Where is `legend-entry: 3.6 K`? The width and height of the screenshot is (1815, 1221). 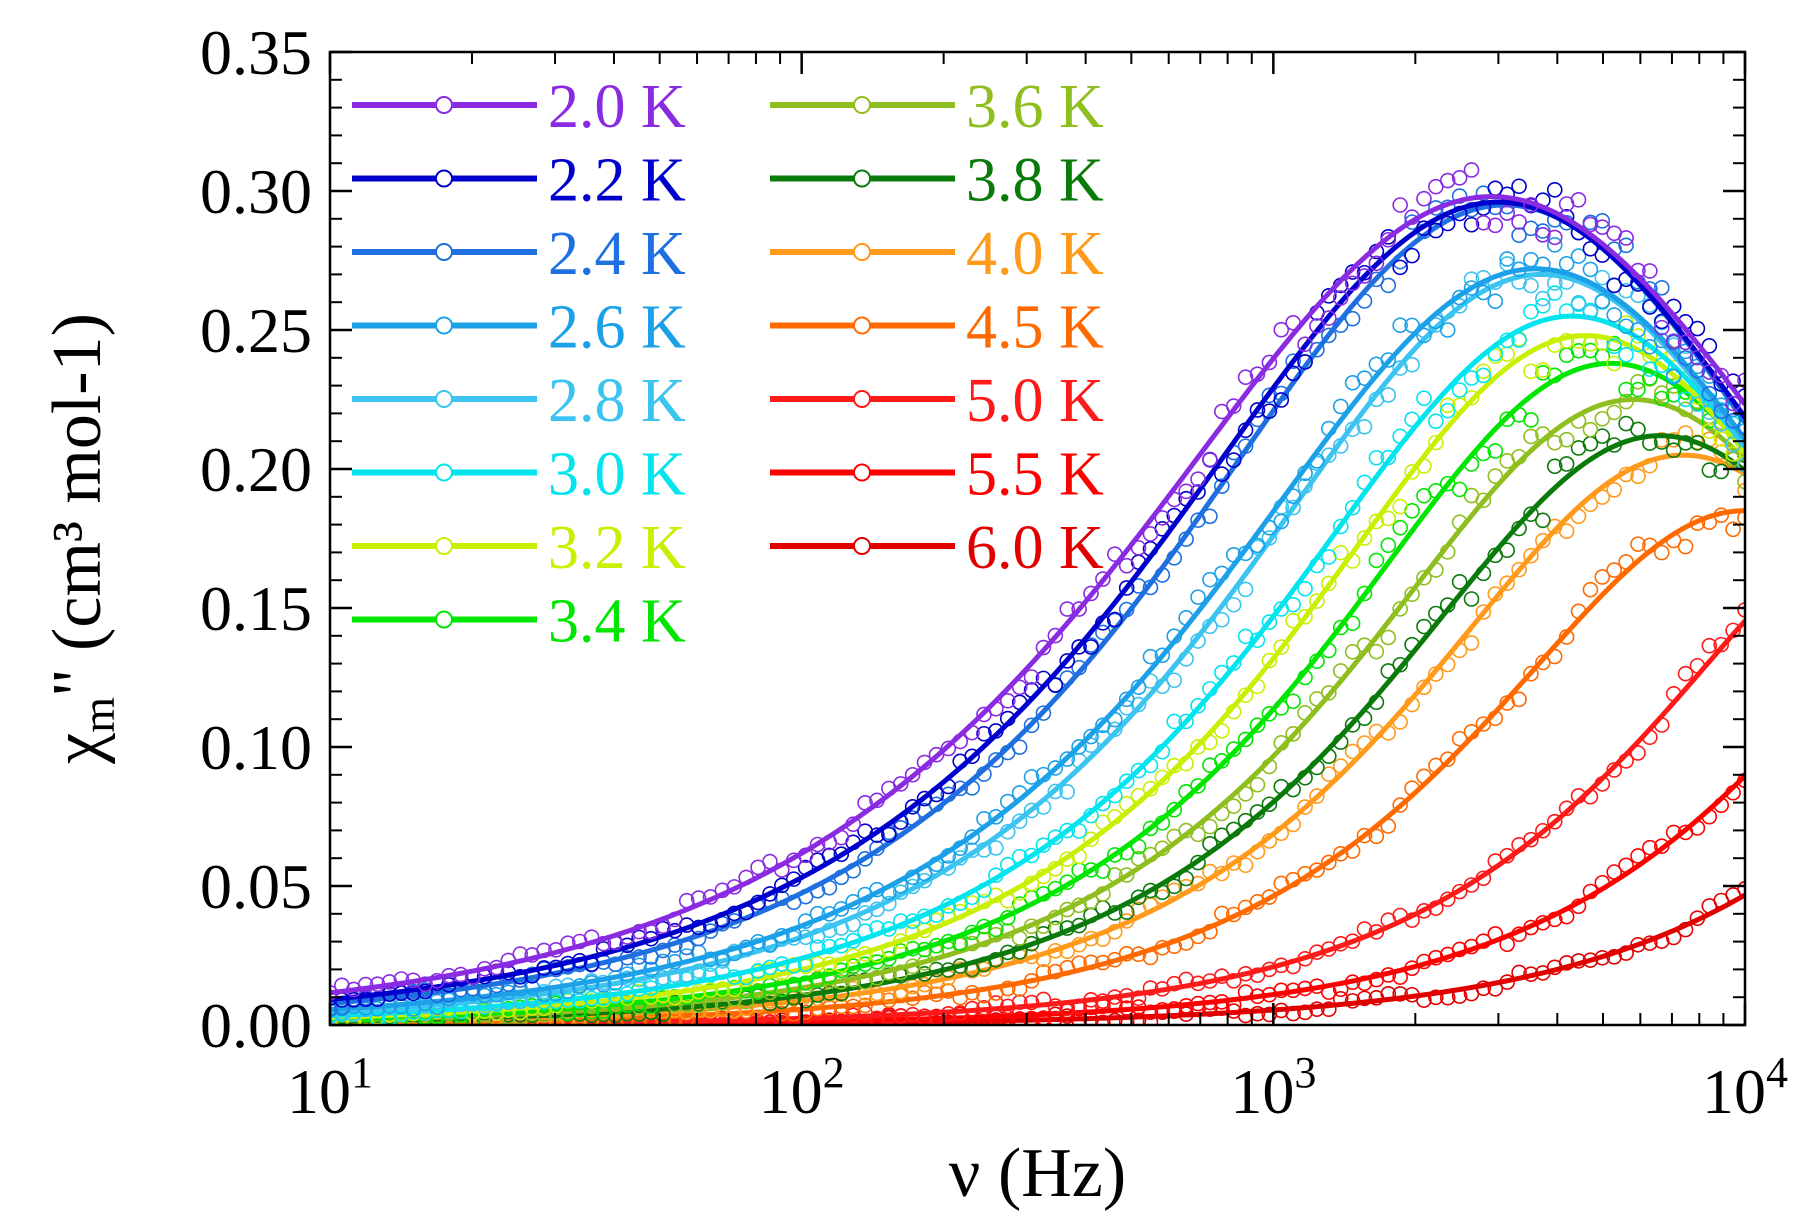
legend-entry: 3.6 K is located at coordinates (937, 107).